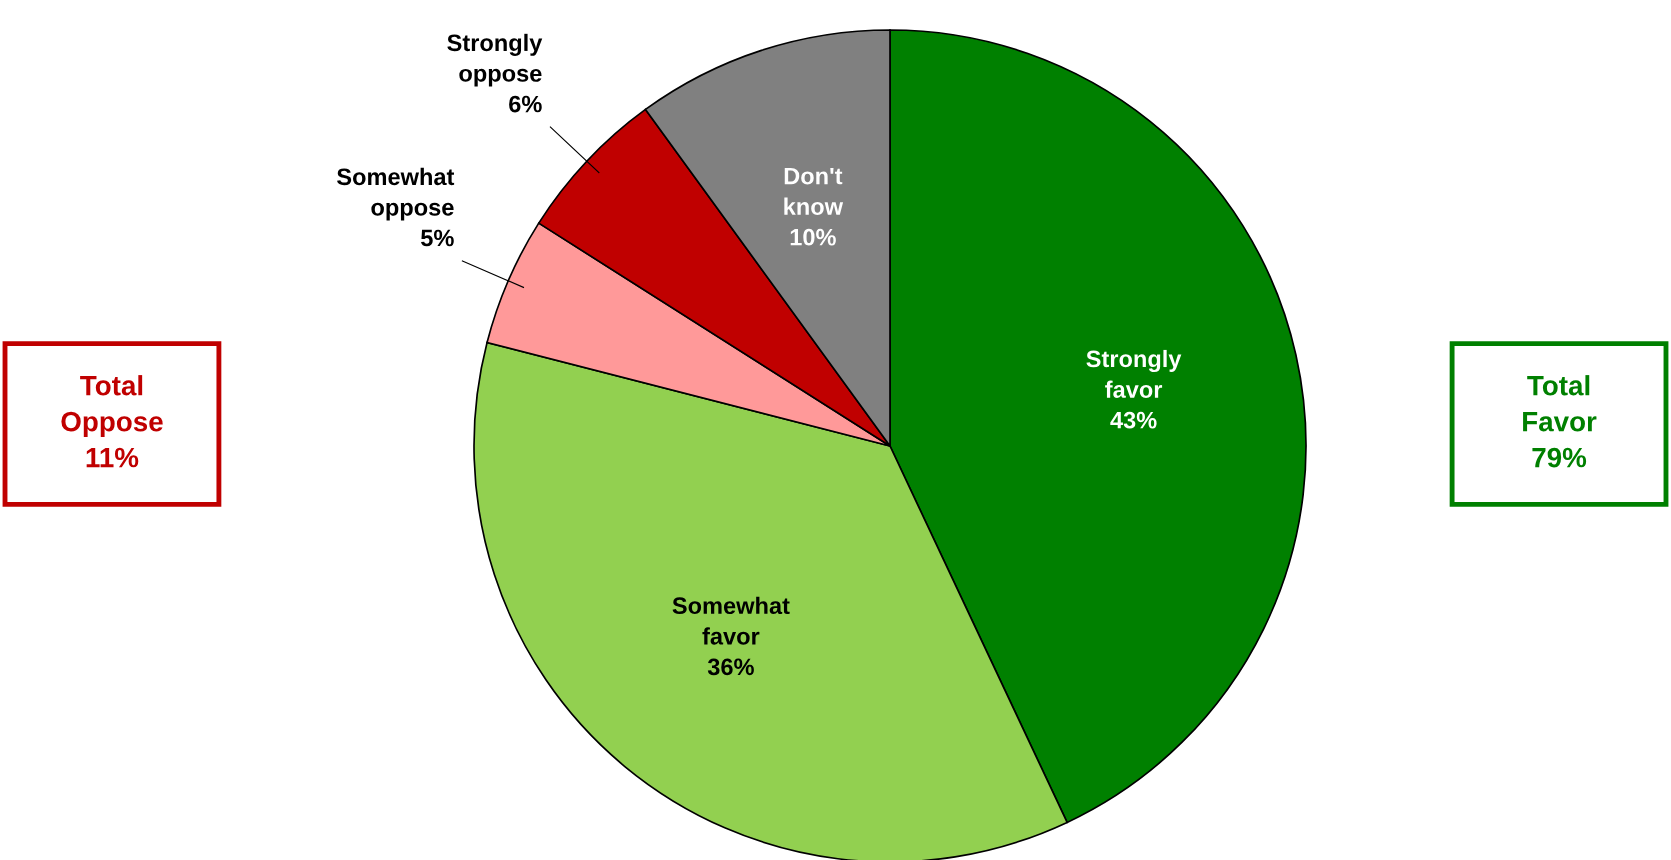 This screenshot has width=1671, height=860. I want to click on data-label: 36%, so click(730, 667).